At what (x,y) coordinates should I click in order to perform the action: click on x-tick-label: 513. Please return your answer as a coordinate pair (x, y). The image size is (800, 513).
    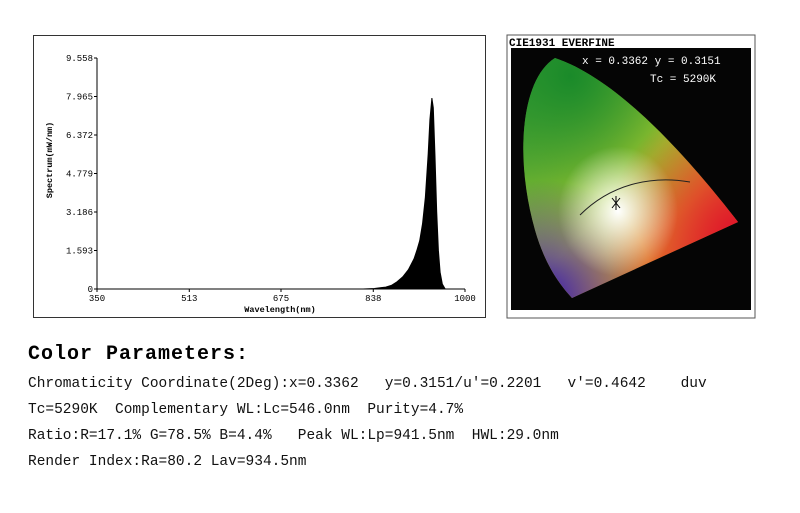
    Looking at the image, I should click on (189, 299).